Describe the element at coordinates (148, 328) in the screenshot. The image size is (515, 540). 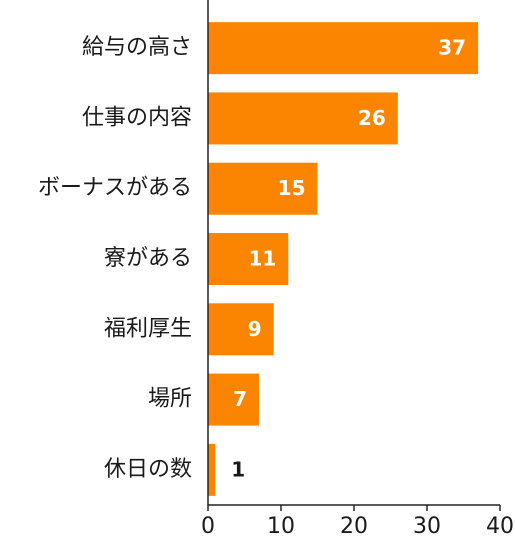
I see `category-label: 福利厚生` at that location.